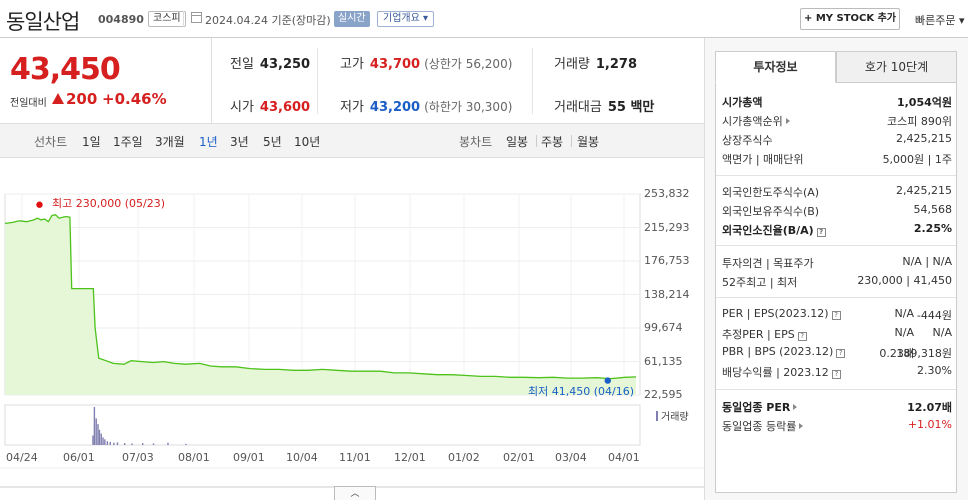 This screenshot has width=968, height=500. Describe the element at coordinates (759, 426) in the screenshot. I see `industry-rate-text: 동일업종 등락률` at that location.